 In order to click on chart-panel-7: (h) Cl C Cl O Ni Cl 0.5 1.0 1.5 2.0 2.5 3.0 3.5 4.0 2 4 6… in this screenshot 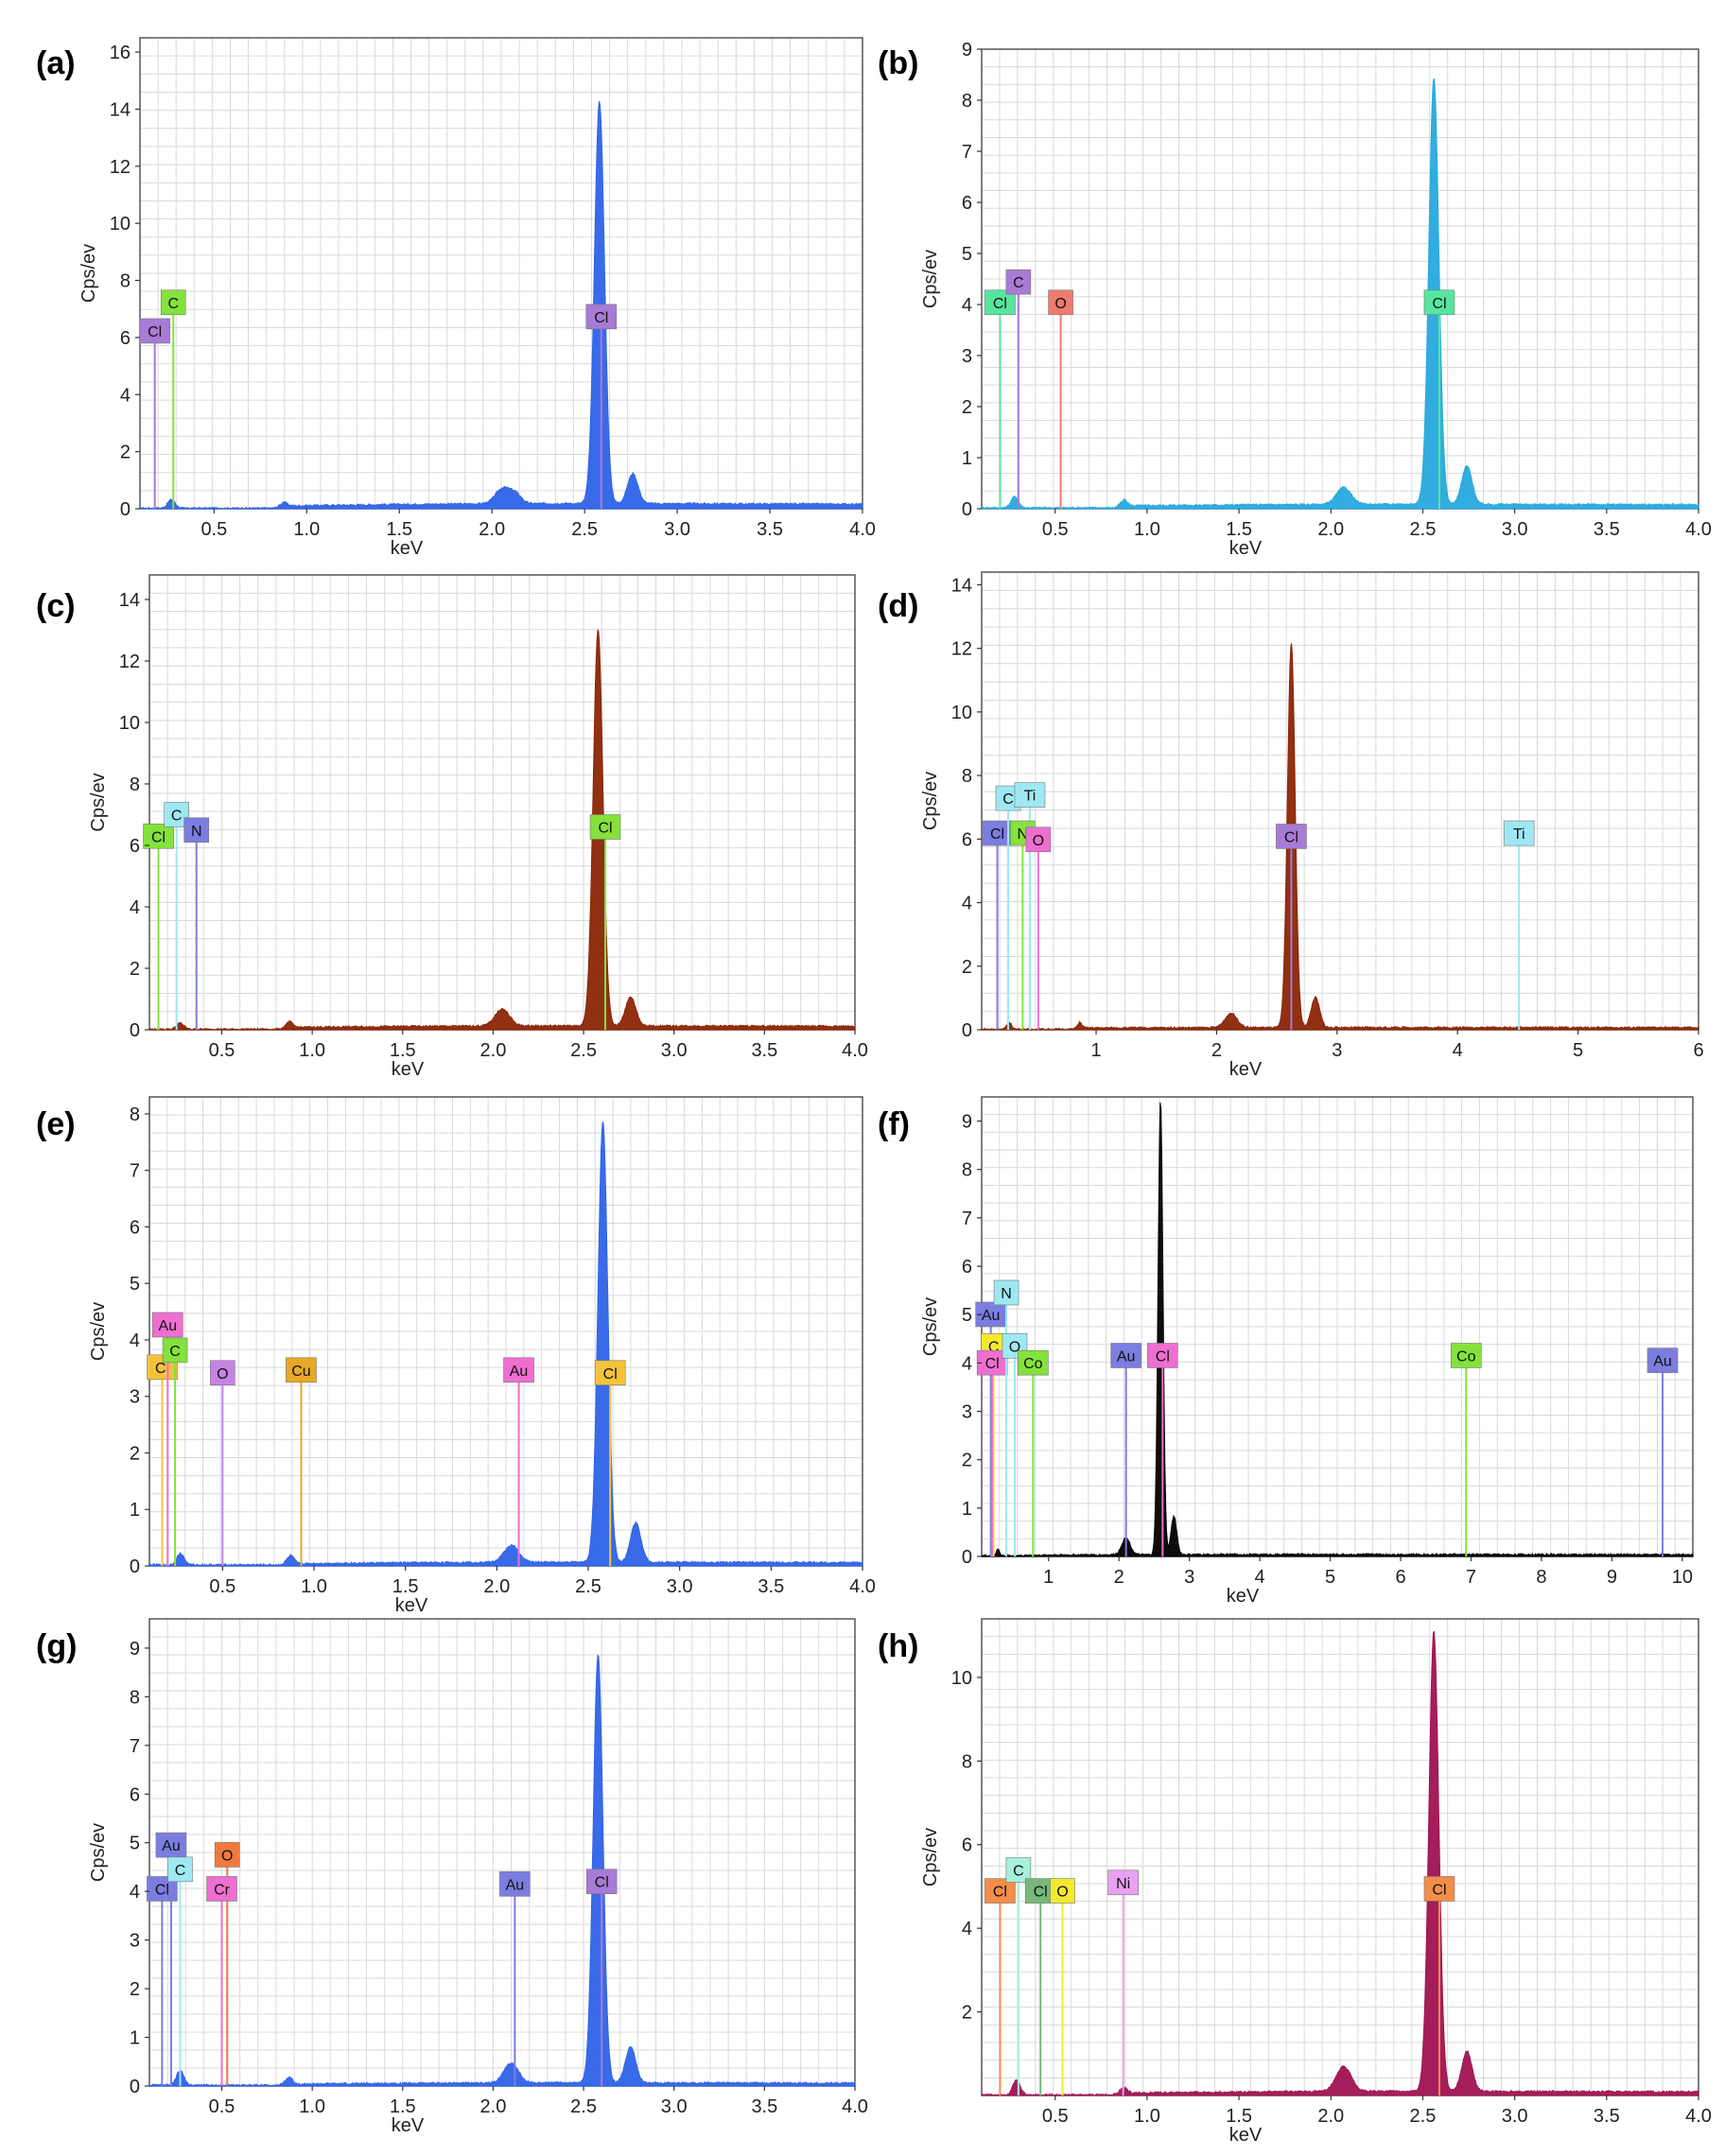, I will do `click(1295, 1882)`.